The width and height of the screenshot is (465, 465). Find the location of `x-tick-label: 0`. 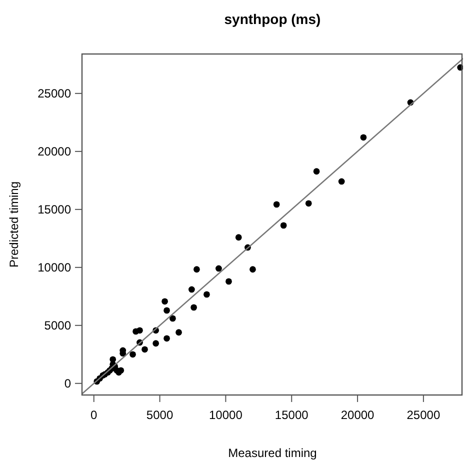

x-tick-label: 0 is located at coordinates (94, 415).